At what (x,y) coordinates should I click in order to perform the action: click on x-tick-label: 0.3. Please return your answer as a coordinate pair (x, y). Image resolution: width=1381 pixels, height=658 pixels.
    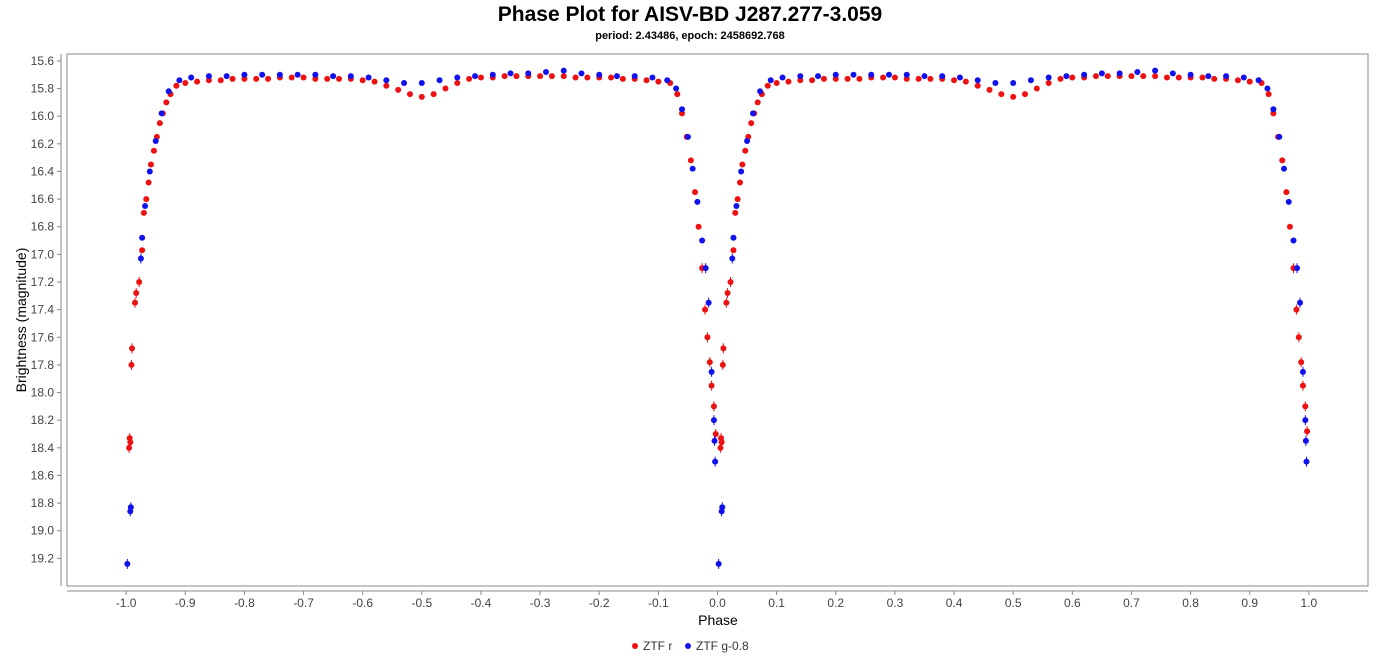
    Looking at the image, I should click on (895, 603).